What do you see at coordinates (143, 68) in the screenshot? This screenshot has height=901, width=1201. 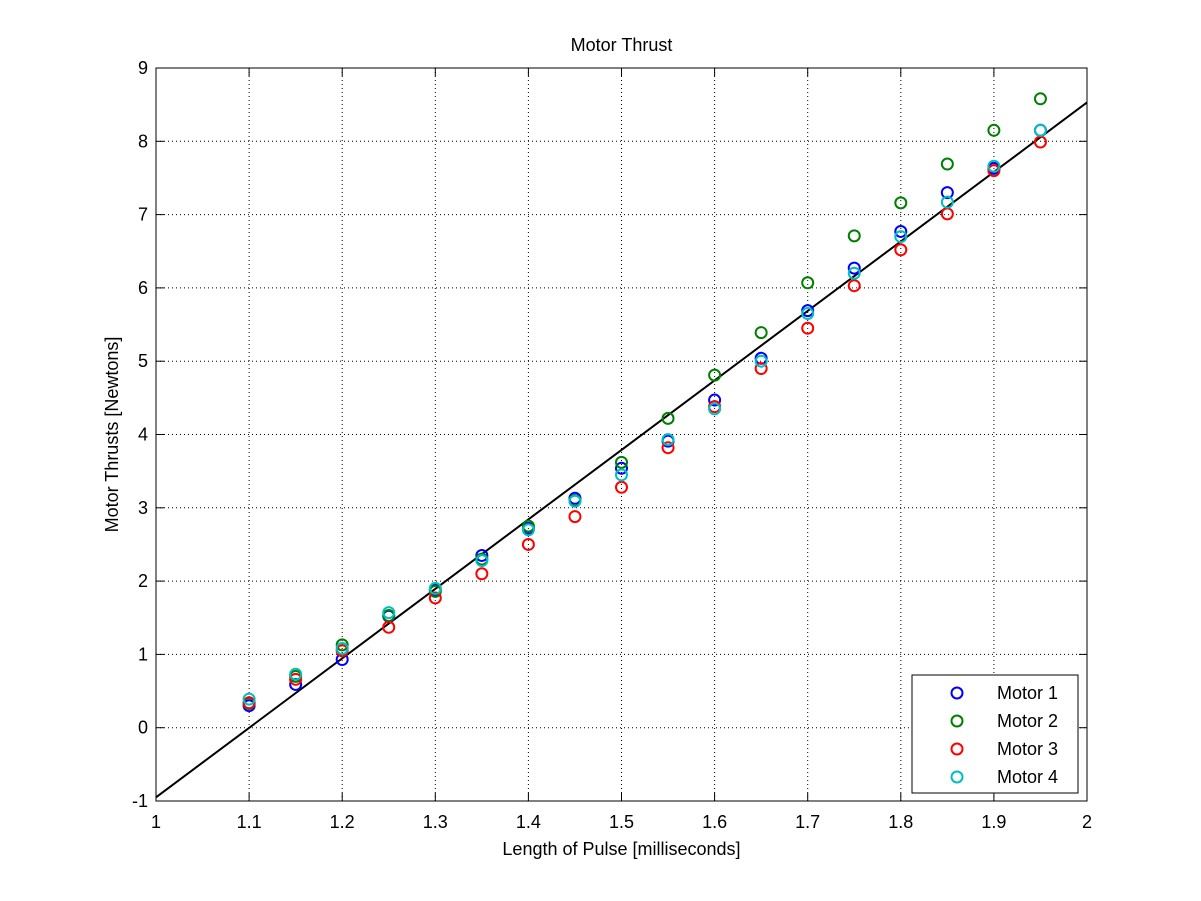 I see `y-tick-label: 9` at bounding box center [143, 68].